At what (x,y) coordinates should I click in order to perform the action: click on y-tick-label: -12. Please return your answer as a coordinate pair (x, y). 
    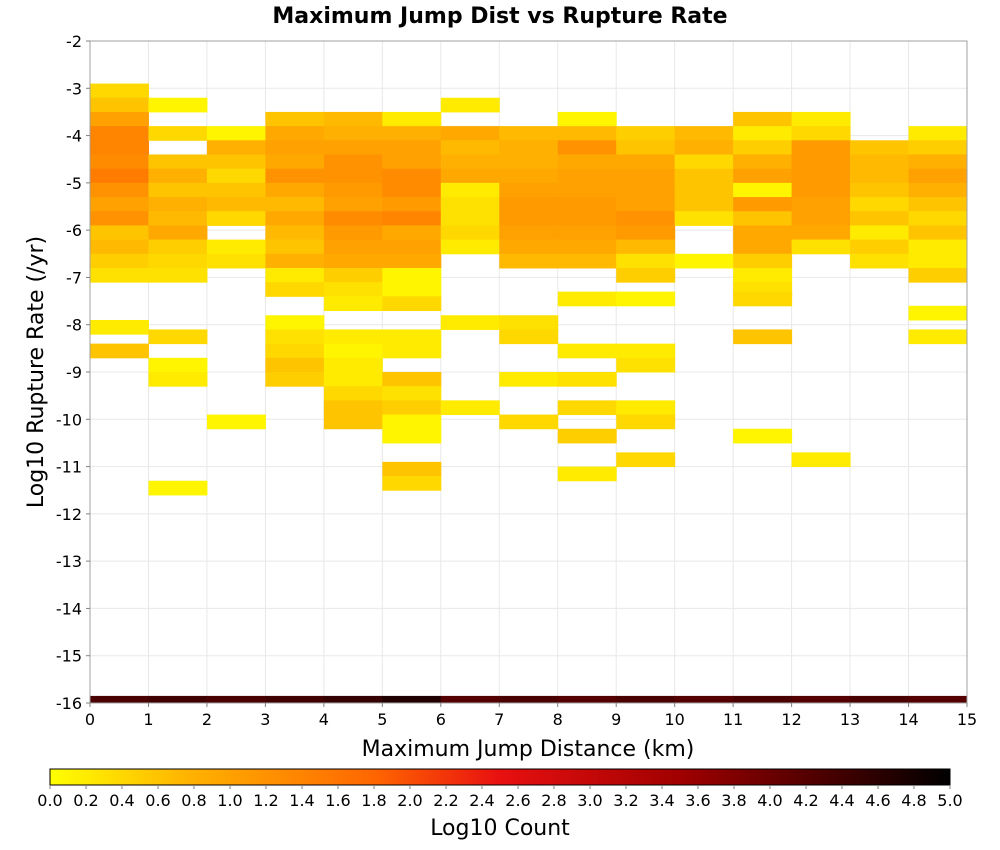
    Looking at the image, I should click on (69, 514).